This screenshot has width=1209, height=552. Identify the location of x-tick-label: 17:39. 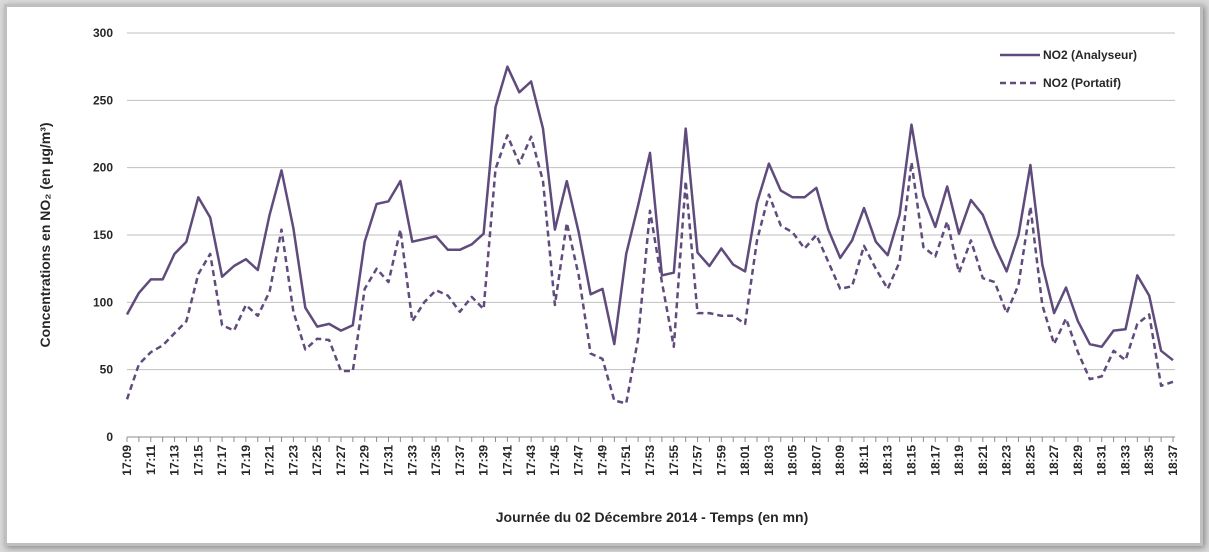
(484, 460).